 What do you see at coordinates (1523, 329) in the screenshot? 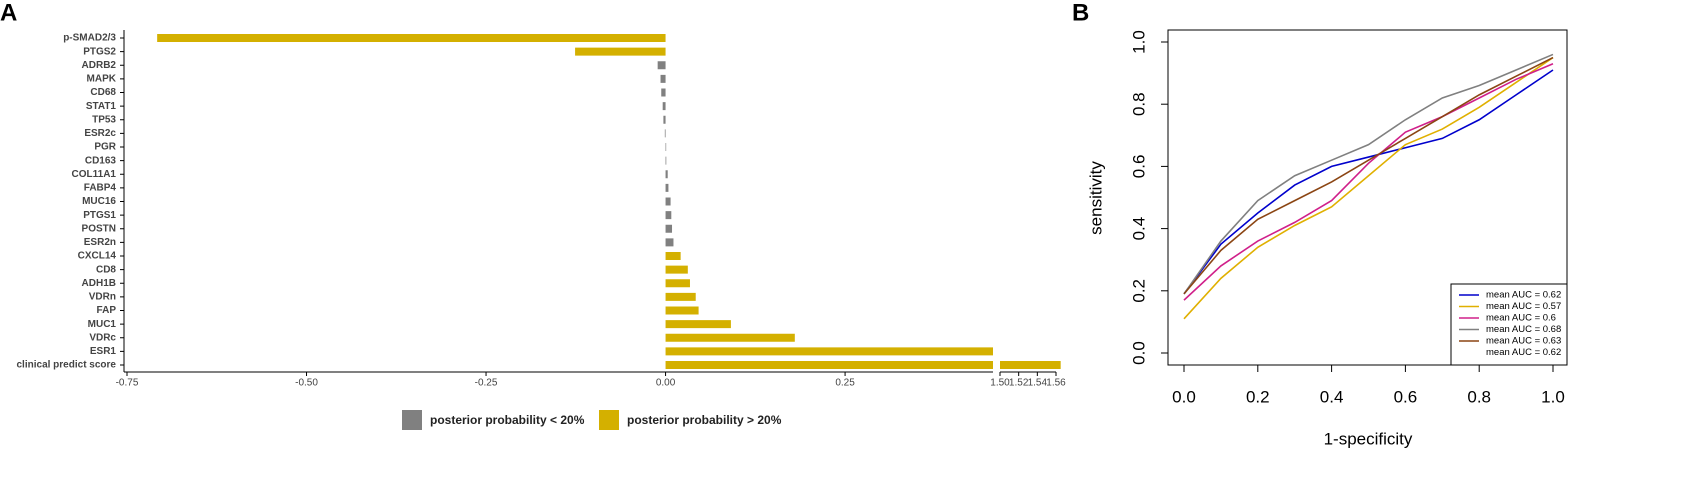
I see `legend-label: mean AUC = 0.68` at bounding box center [1523, 329].